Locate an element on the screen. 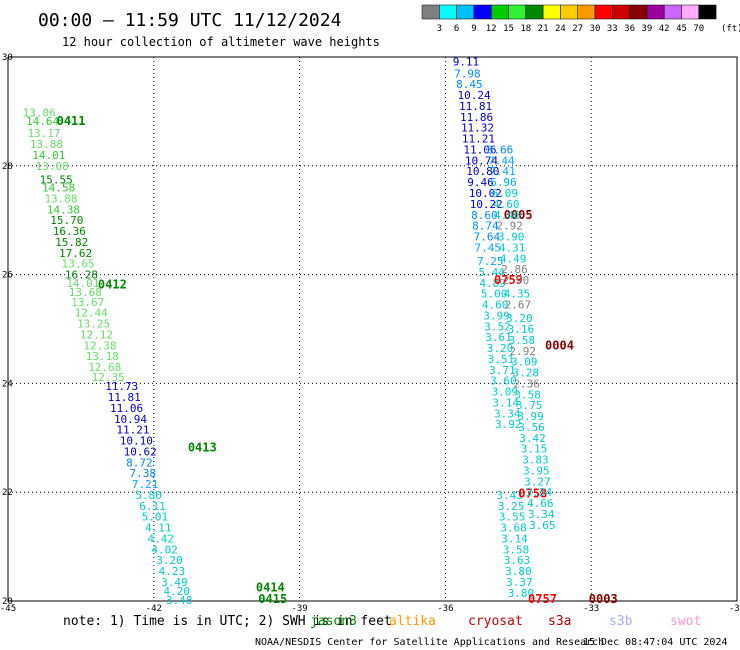  color-scale-label: 3 is located at coordinates (439, 29).